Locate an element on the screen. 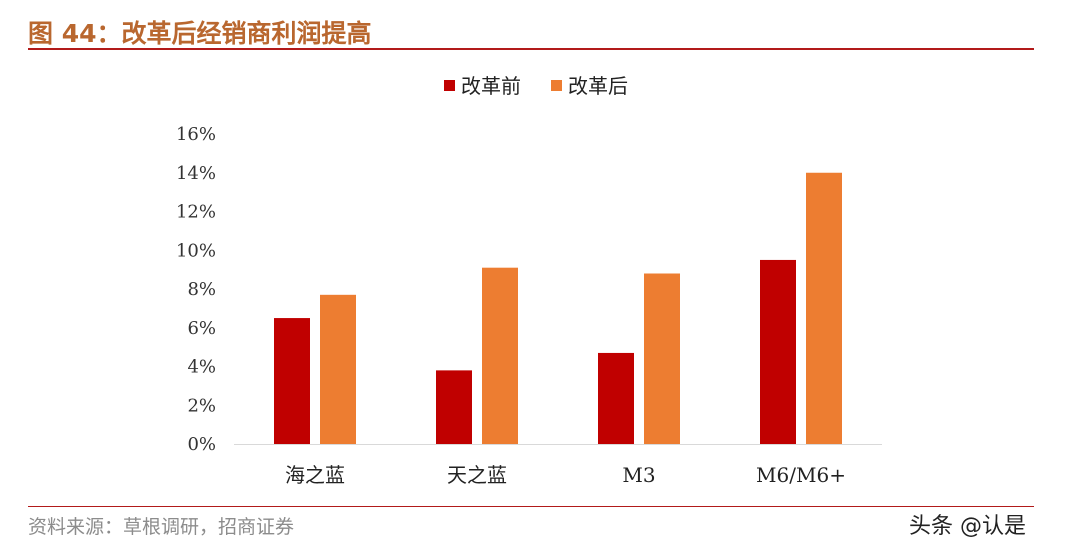 Image resolution: width=1067 pixels, height=550 pixels. x-category-label: 天之蓝 is located at coordinates (477, 475).